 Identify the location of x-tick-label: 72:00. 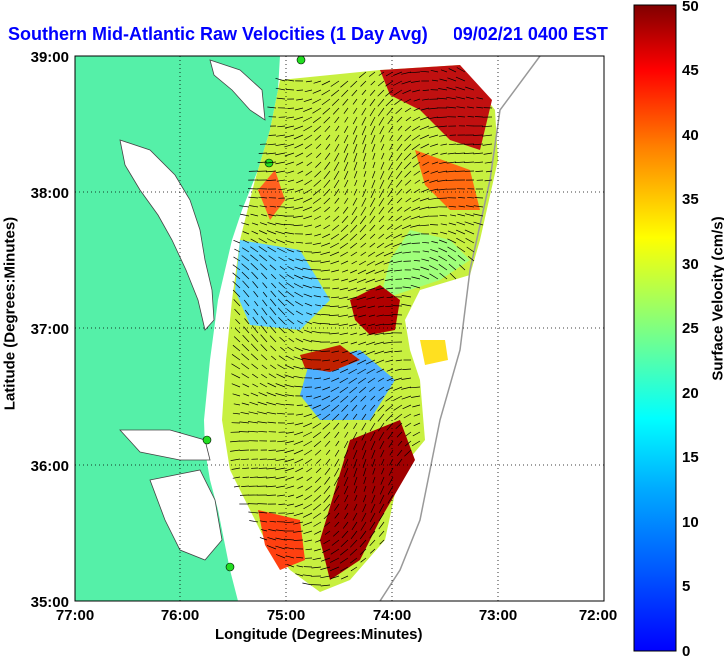
(598, 615).